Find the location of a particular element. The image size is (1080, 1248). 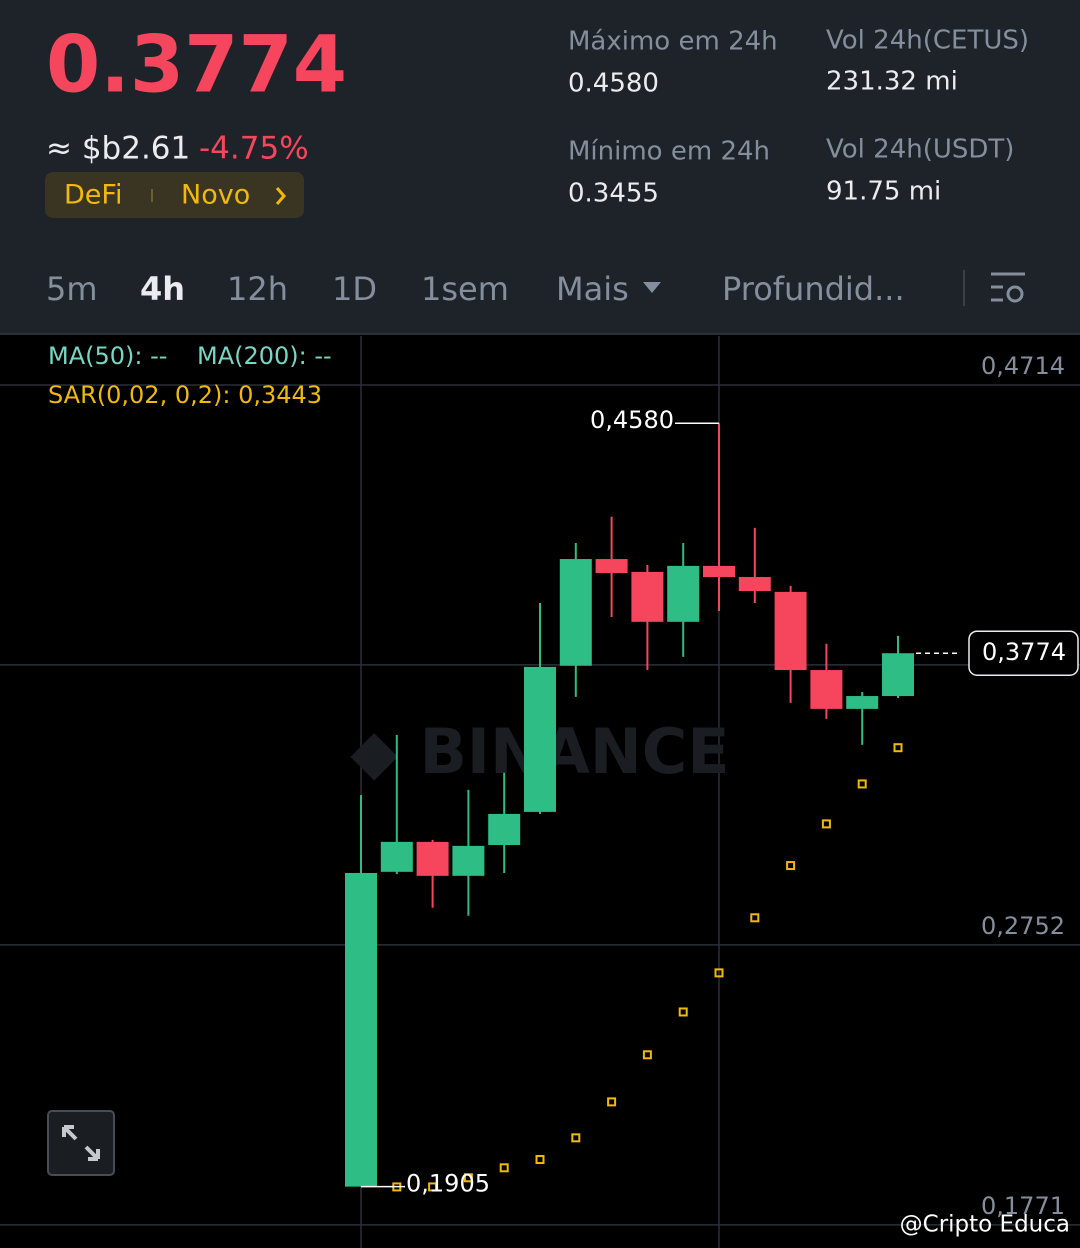

stat-label: Máximo em 24h is located at coordinates (673, 42).